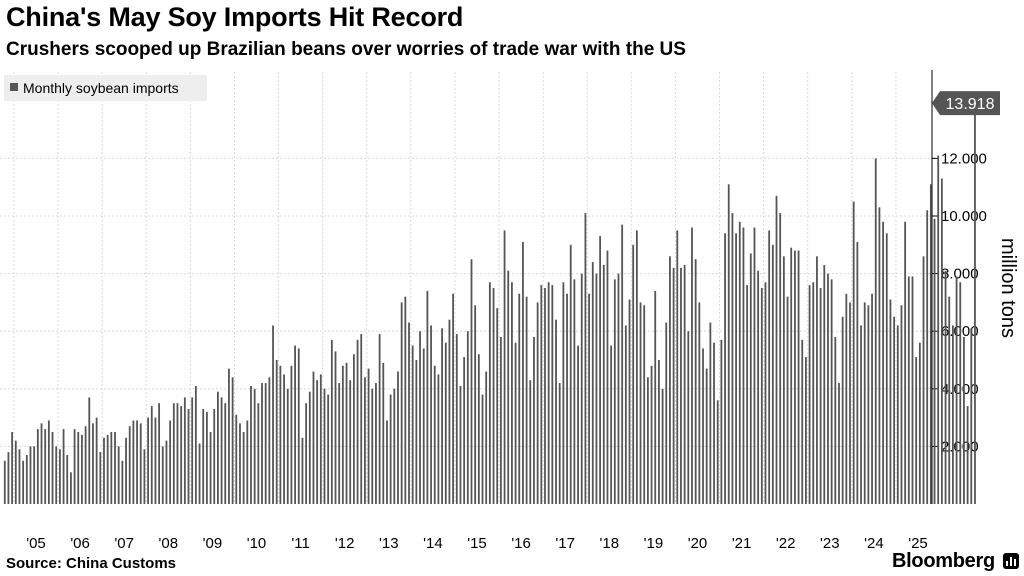 This screenshot has height=576, width=1024. Describe the element at coordinates (830, 543) in the screenshot. I see `x-tick-label: '23` at that location.